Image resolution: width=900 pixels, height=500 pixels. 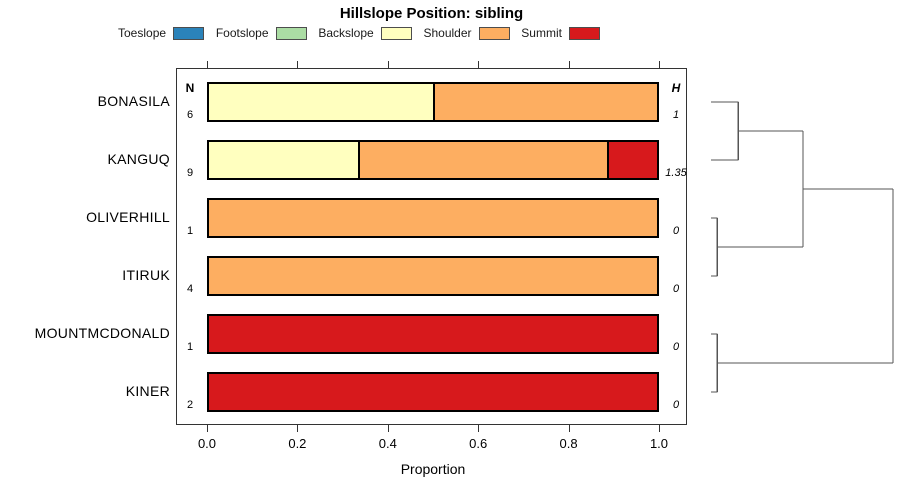 What do you see at coordinates (541, 33) in the screenshot?
I see `legend-entry-label: Summit` at bounding box center [541, 33].